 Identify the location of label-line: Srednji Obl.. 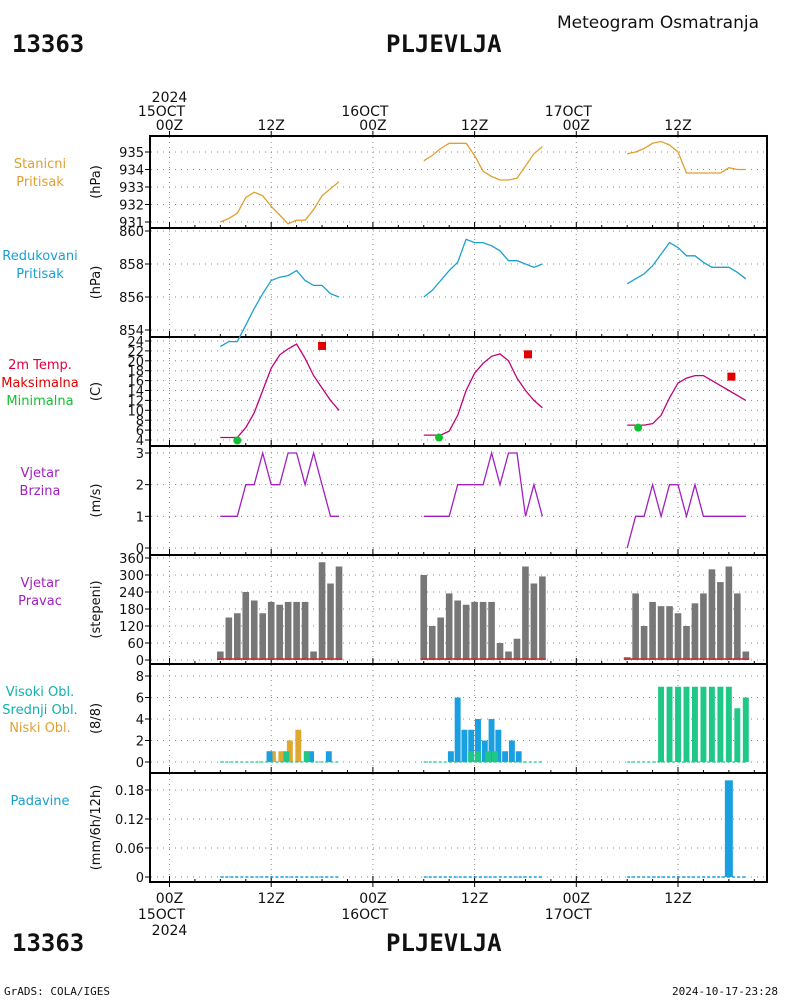
(40, 710).